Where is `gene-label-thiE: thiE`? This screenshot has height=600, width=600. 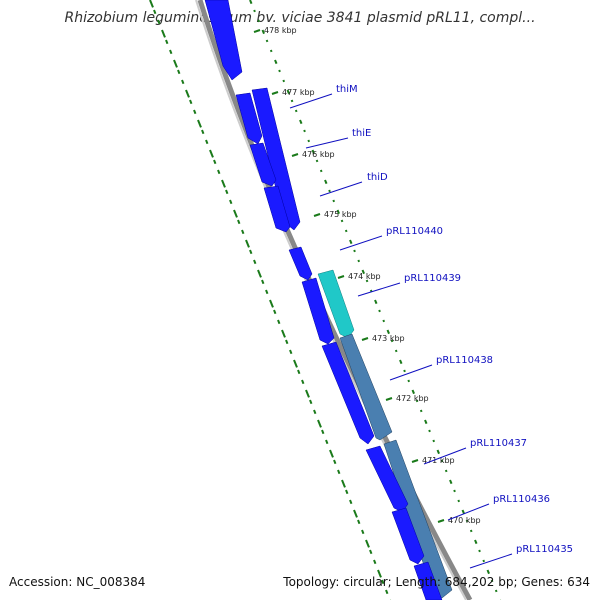 gene-label-thiE: thiE is located at coordinates (361, 133).